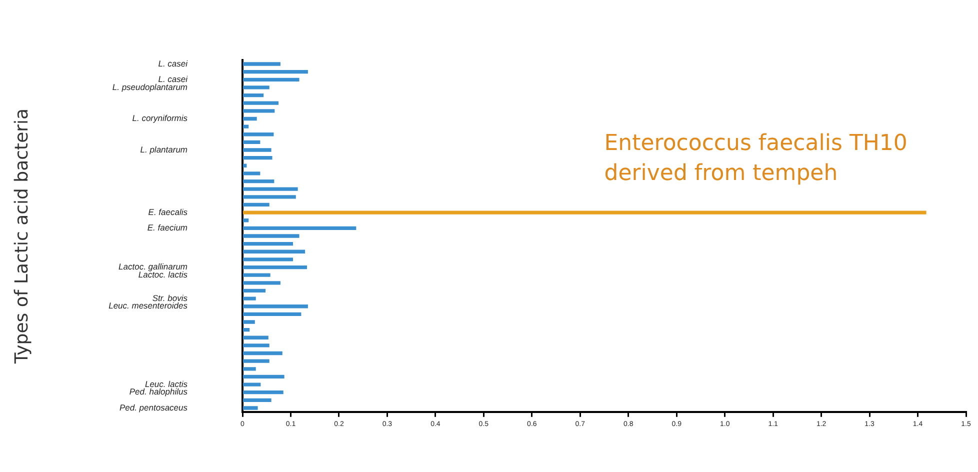  I want to click on y-tick-label: Ped. halophilus, so click(158, 391).